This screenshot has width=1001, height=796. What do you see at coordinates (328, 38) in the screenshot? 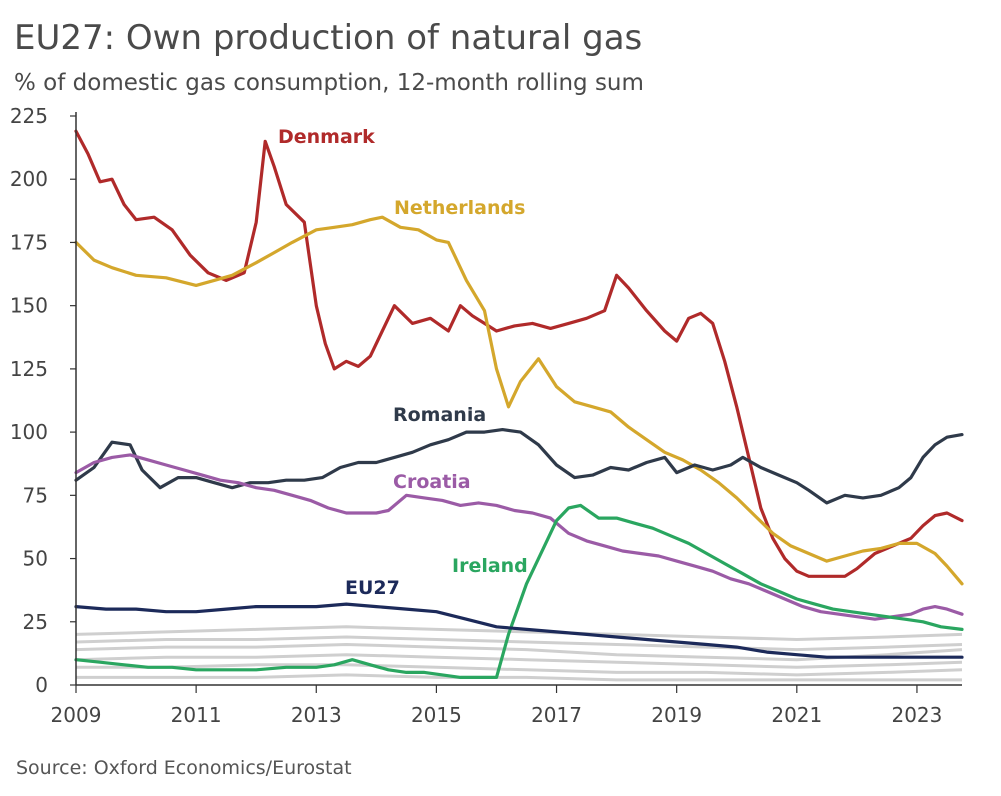
I see `chart-title: EU27: Own production of natural gas` at bounding box center [328, 38].